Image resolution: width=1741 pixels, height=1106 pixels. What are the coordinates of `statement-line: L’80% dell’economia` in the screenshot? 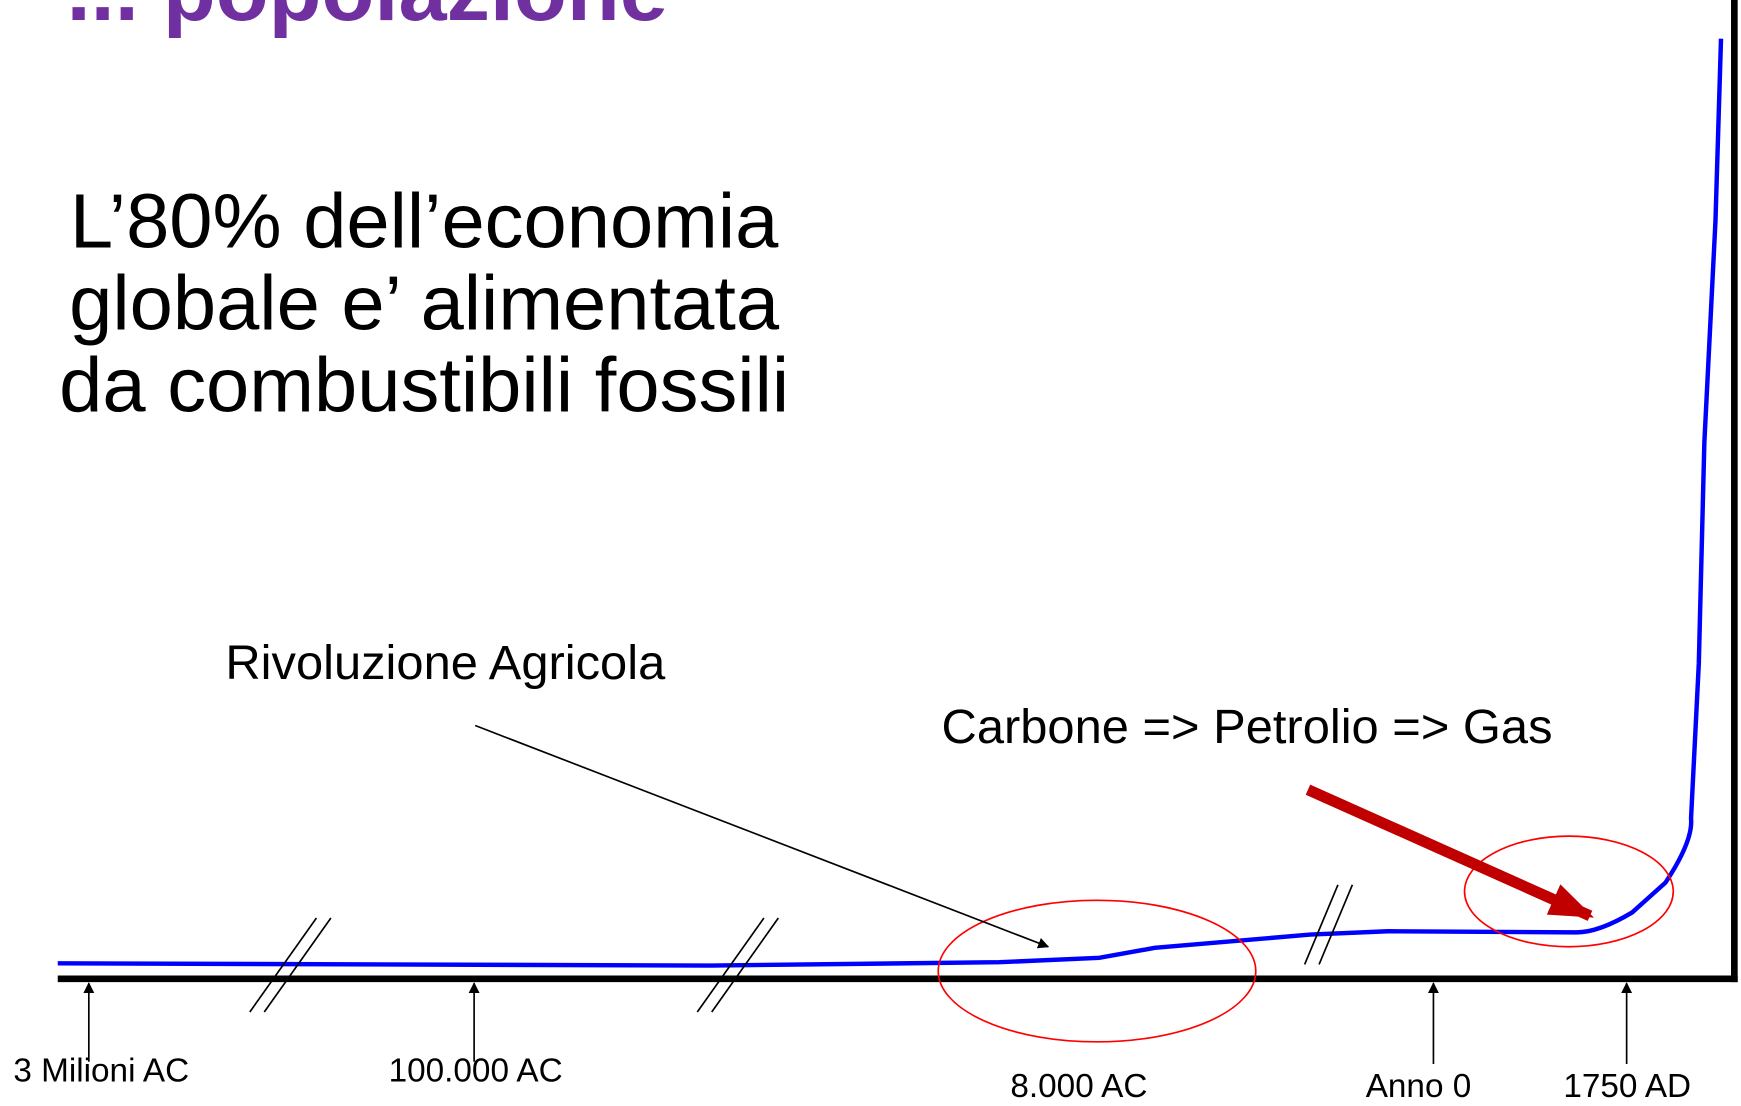 It's located at (424, 222).